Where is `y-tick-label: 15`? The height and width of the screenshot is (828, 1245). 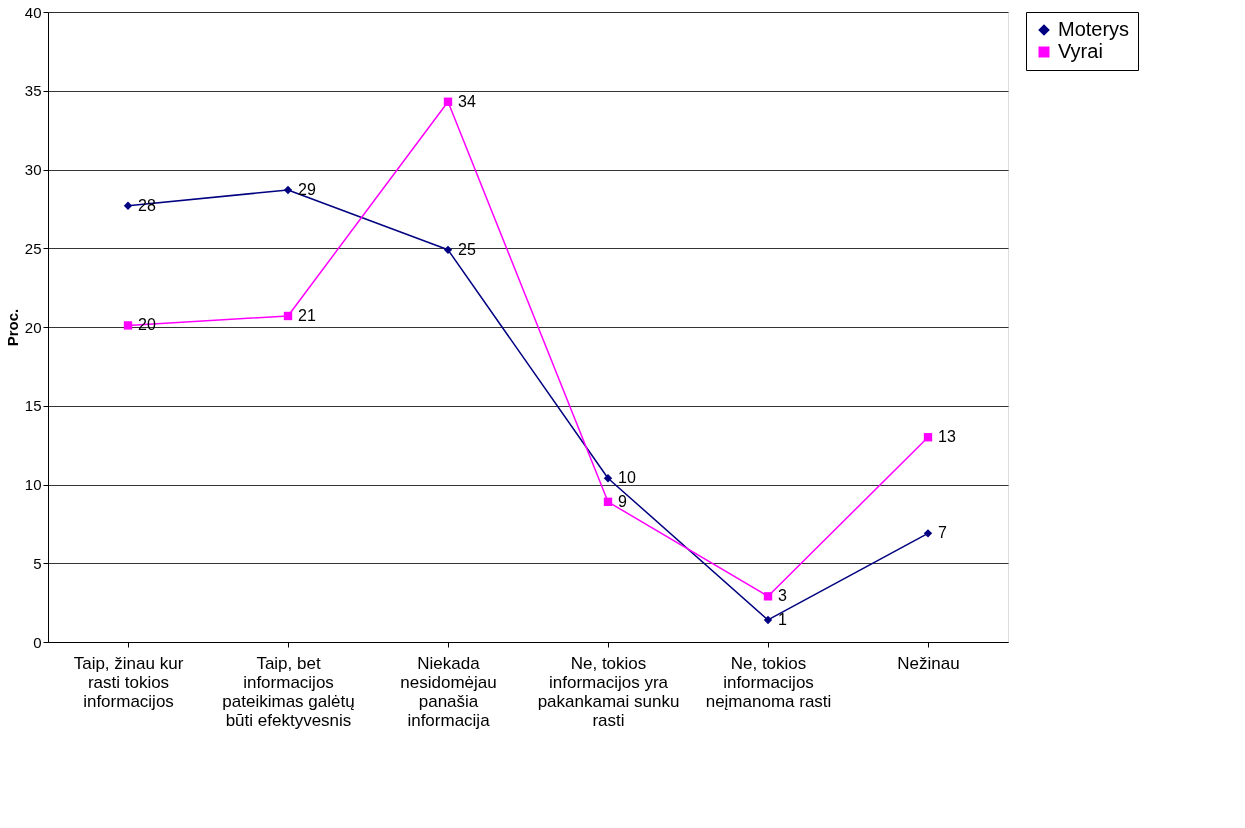 y-tick-label: 15 is located at coordinates (33, 406).